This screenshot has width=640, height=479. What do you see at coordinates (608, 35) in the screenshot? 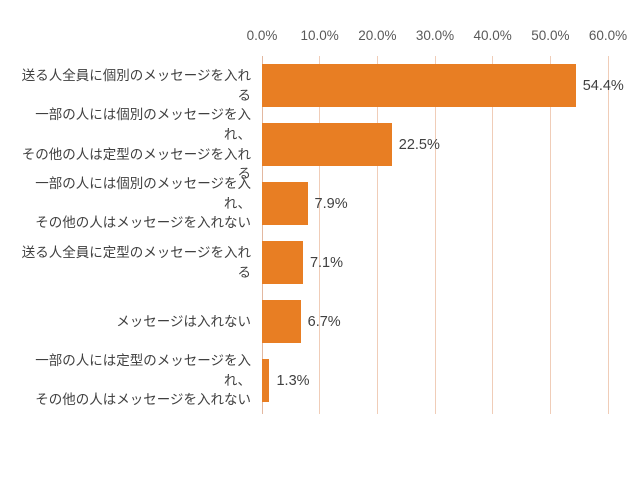
I see `x-tick-label: 60.0%` at bounding box center [608, 35].